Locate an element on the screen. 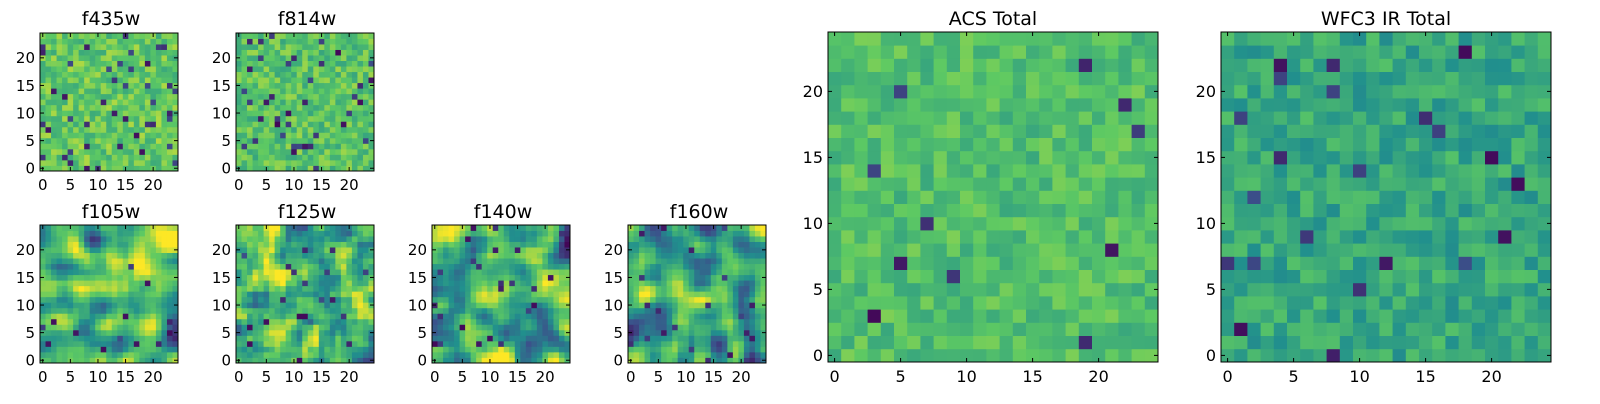 The width and height of the screenshot is (1600, 404). y-tick-label: 0 is located at coordinates (618, 361).